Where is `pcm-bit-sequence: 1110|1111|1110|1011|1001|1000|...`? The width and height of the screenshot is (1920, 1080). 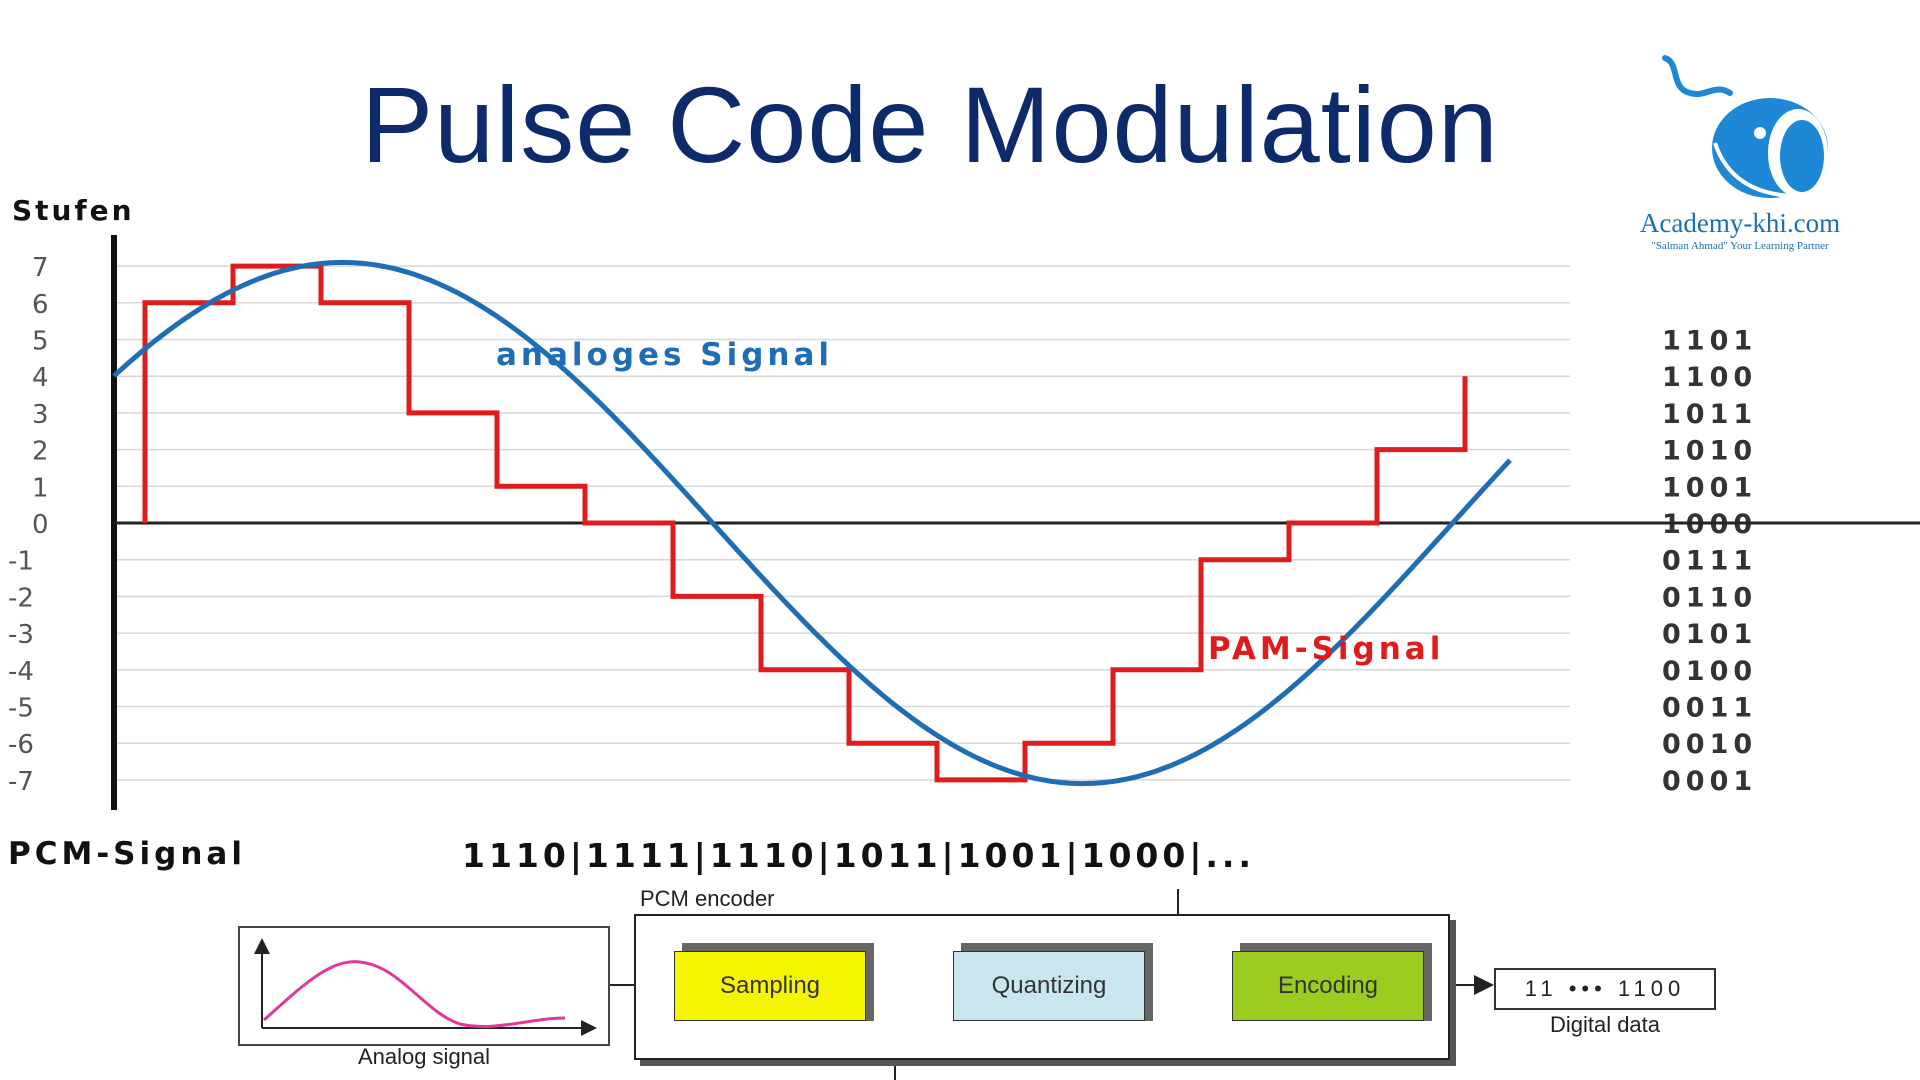
pcm-bit-sequence: 1110|1111|1110|1011|1001|1000|... is located at coordinates (858, 855).